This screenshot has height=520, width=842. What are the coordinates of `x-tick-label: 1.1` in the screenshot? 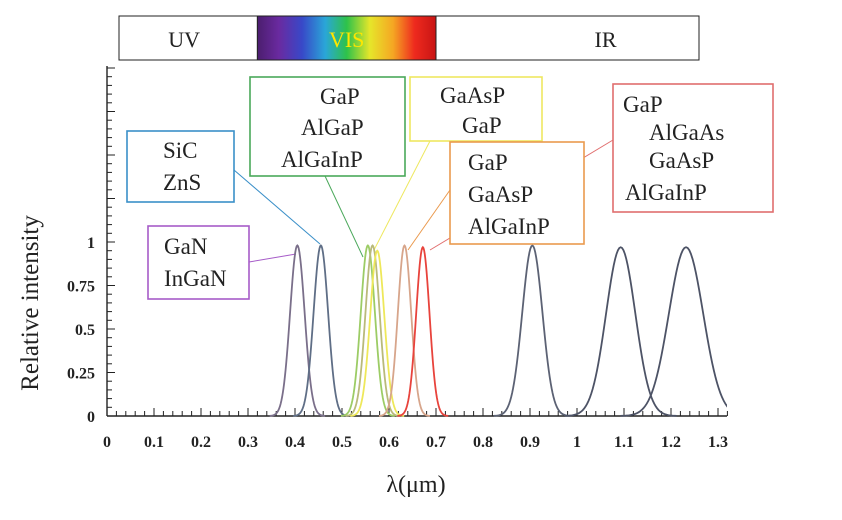 It's located at (624, 442).